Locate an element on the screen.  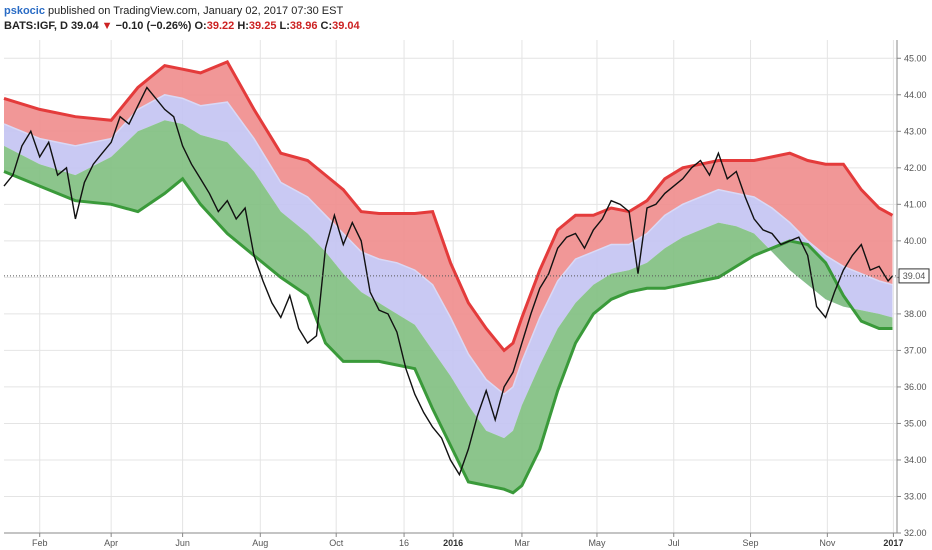
x-tick-label: 2016 is located at coordinates (453, 543).